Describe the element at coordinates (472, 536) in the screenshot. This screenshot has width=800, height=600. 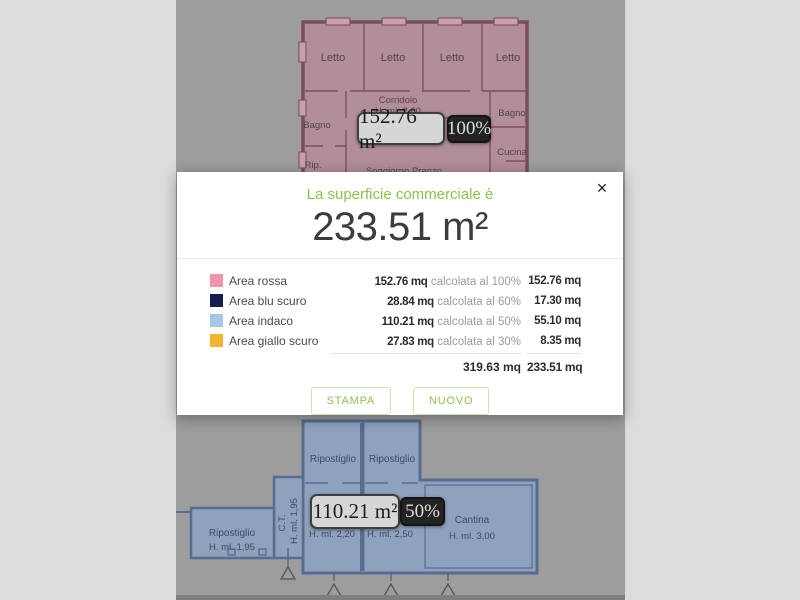
I see `room-height-label: H. ml. 3,00` at that location.